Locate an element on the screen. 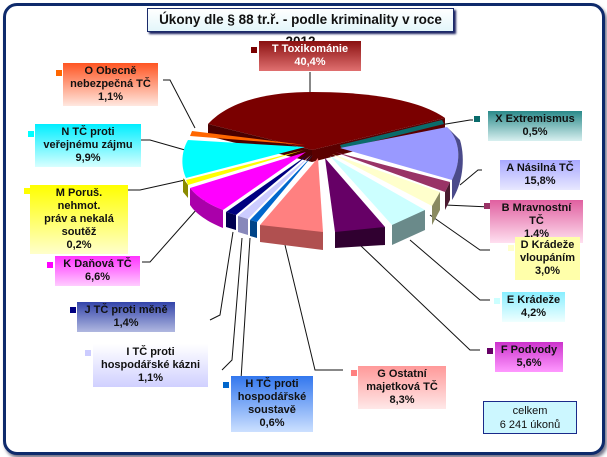  legend-key-X is located at coordinates (477, 119).